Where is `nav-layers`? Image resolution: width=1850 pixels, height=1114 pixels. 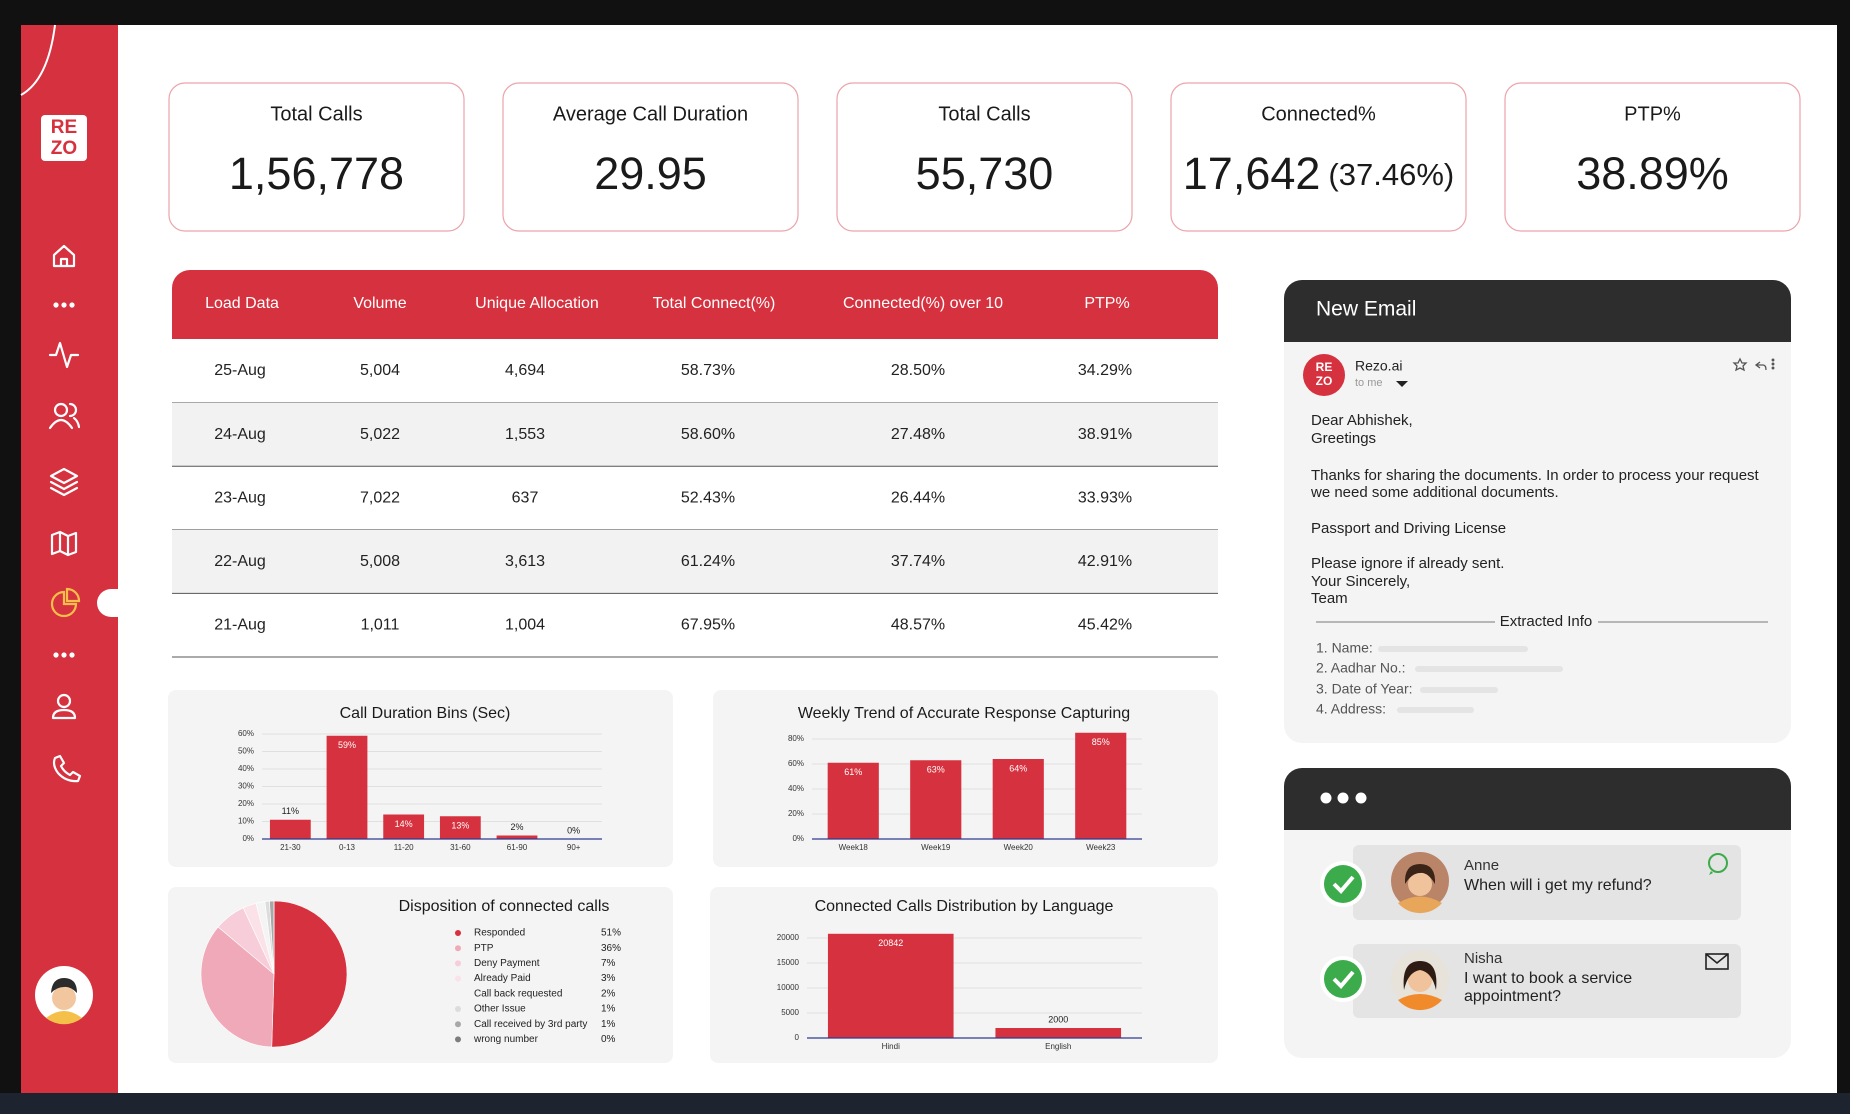 nav-layers is located at coordinates (64, 482).